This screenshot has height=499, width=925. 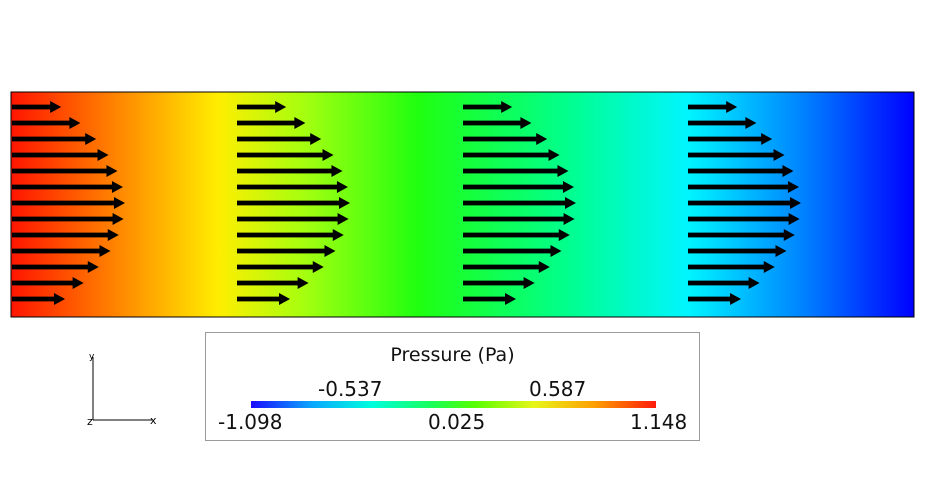 What do you see at coordinates (122, 389) in the screenshot?
I see `axes-triad` at bounding box center [122, 389].